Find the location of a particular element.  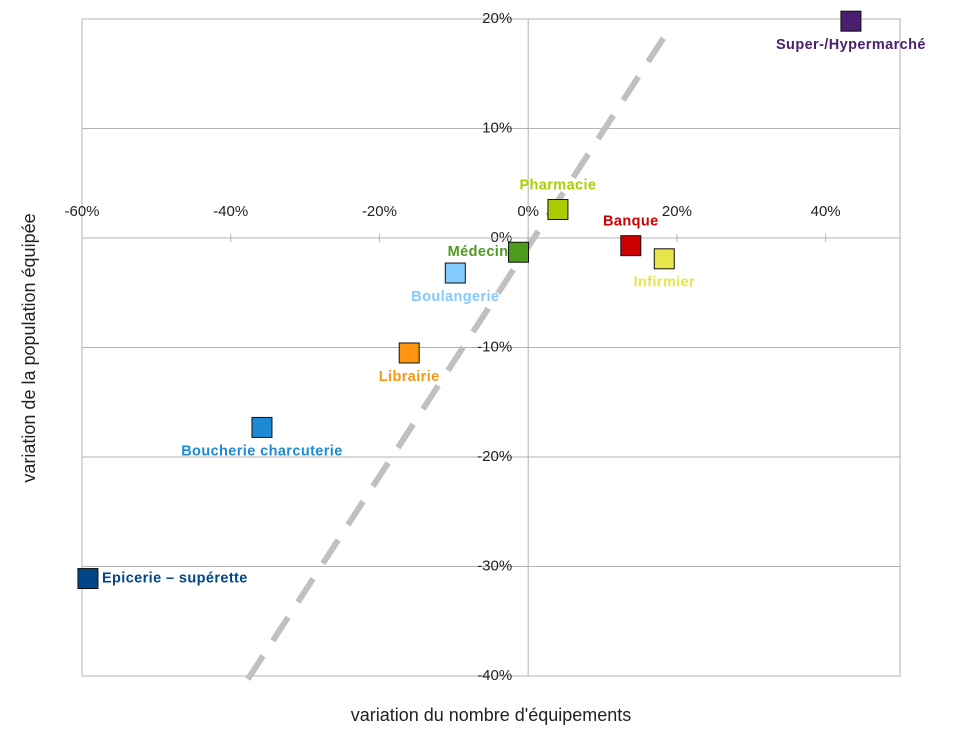

y-axis-title: variation de la population équipée is located at coordinates (29, 347).